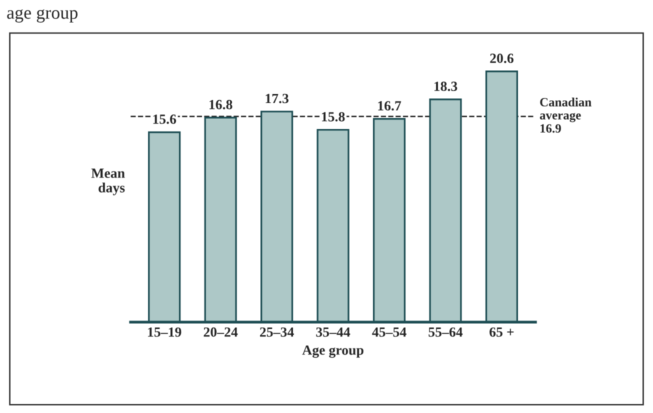 This screenshot has height=413, width=653. I want to click on x-tick-label: 55–64, so click(445, 332).